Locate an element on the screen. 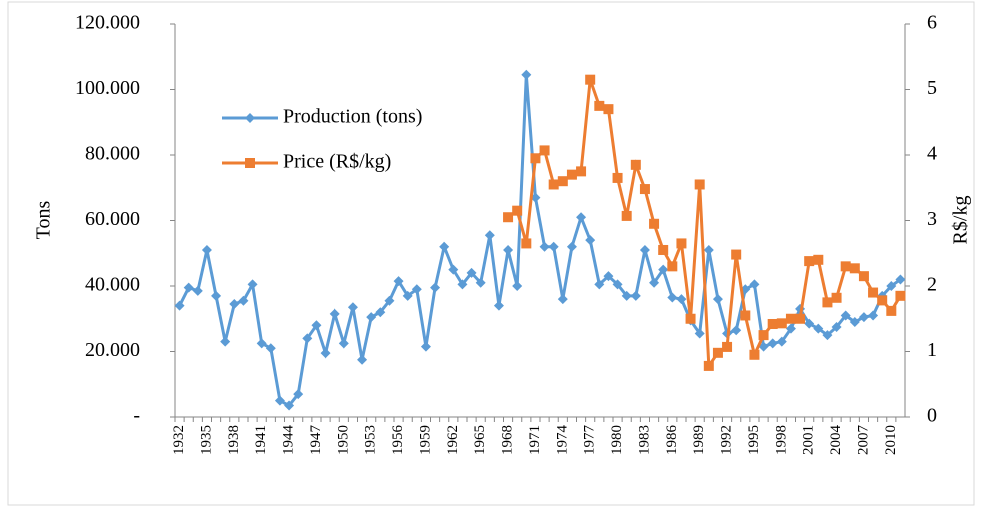 This screenshot has width=982, height=507. y-axis-title: Tons is located at coordinates (44, 219).